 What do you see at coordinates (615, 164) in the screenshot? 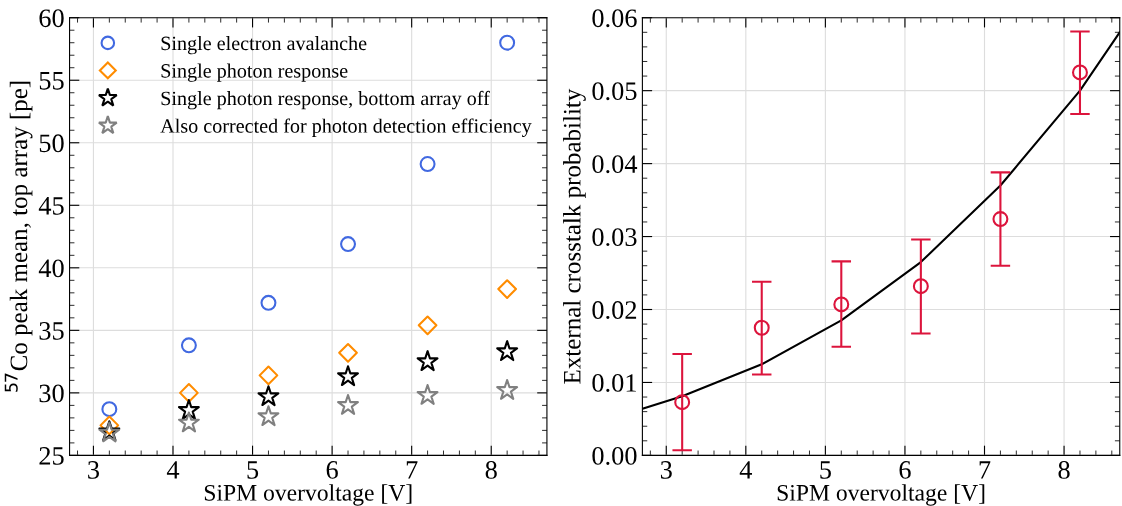
I see `y-tick-label: 0.04` at bounding box center [615, 164].